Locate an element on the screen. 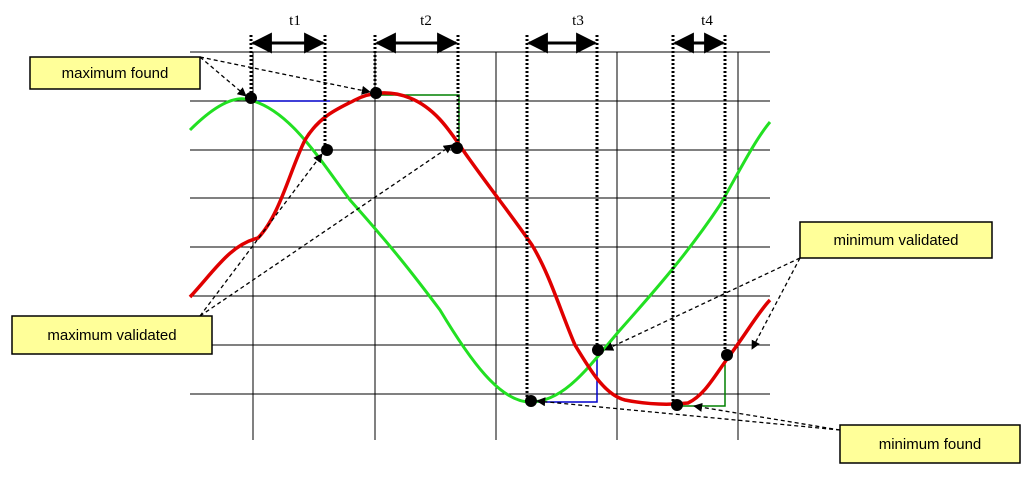 Image resolution: width=1027 pixels, height=480 pixels. time-label: t4 is located at coordinates (707, 21).